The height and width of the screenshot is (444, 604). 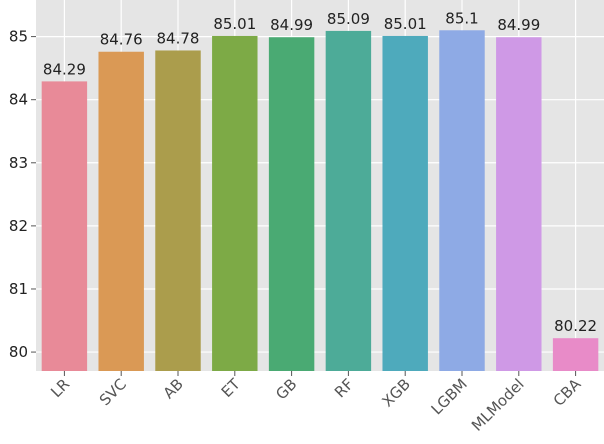 I want to click on bar-value-label: 85.09, so click(x=348, y=19).